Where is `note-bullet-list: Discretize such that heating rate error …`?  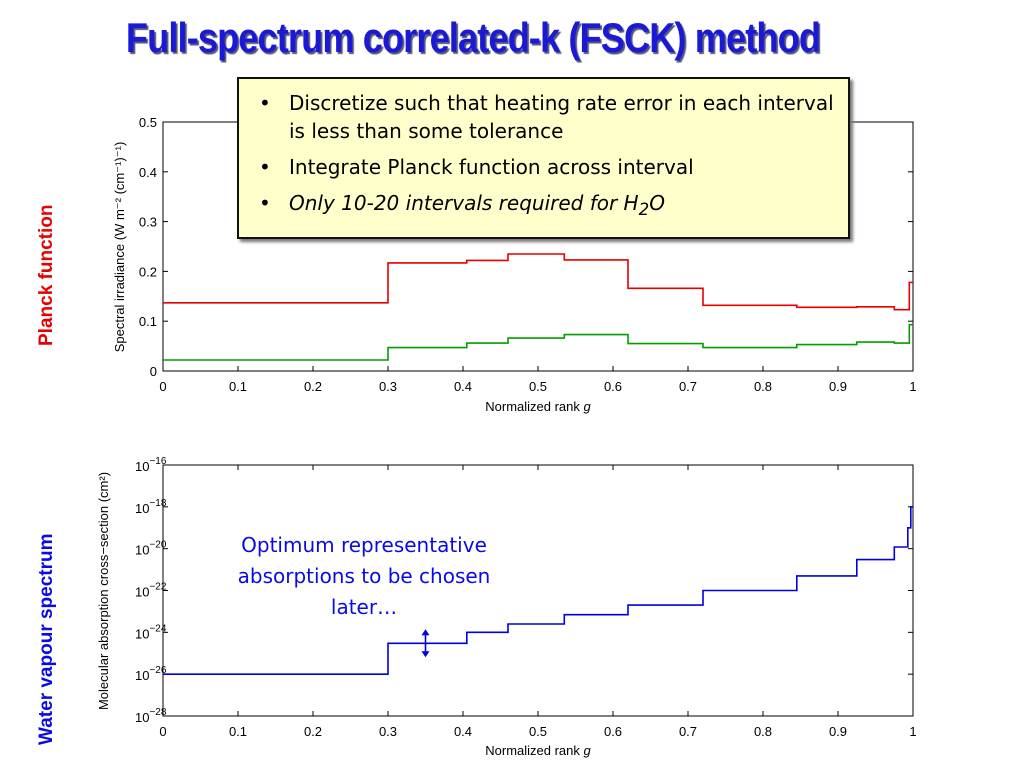
note-bullet-list: Discretize such that heating rate error … is located at coordinates (544, 156).